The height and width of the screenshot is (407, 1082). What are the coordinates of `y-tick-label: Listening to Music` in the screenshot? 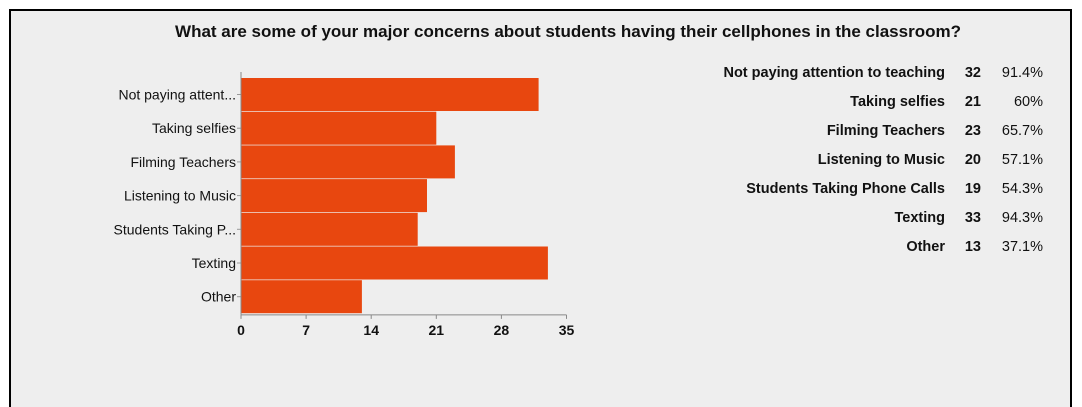 It's located at (180, 196).